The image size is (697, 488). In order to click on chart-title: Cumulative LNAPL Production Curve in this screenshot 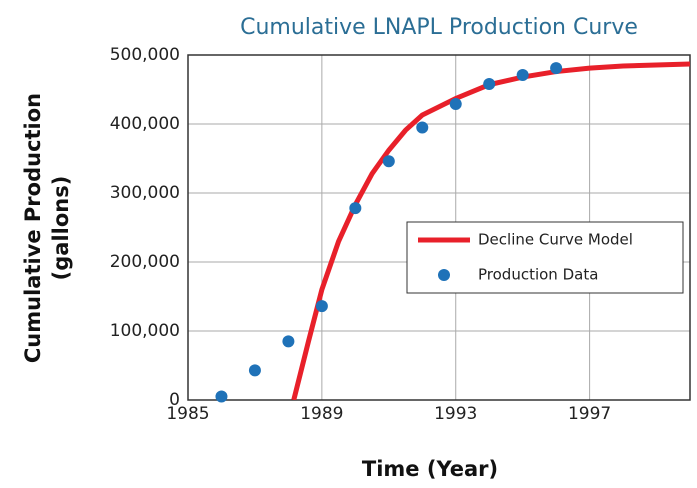, I will do `click(439, 27)`.